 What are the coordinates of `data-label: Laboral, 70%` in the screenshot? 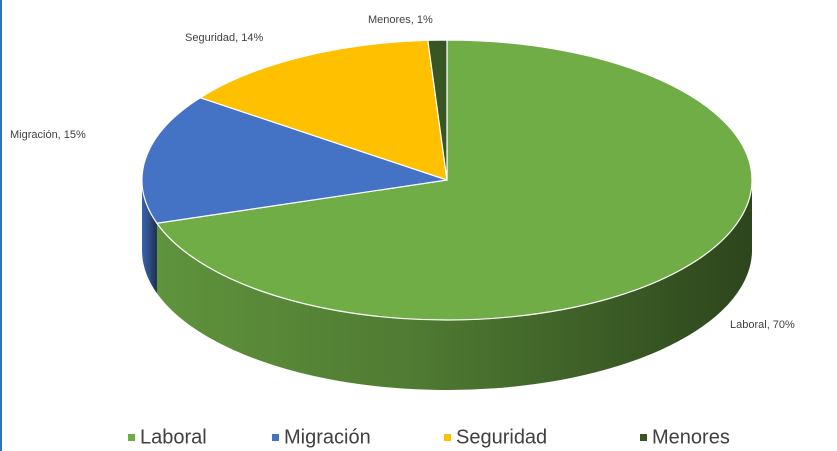 It's located at (762, 325).